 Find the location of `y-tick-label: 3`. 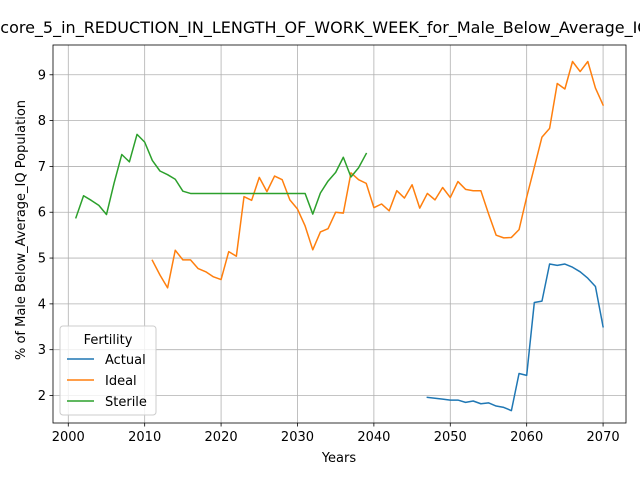

y-tick-label: 3 is located at coordinates (42, 350).